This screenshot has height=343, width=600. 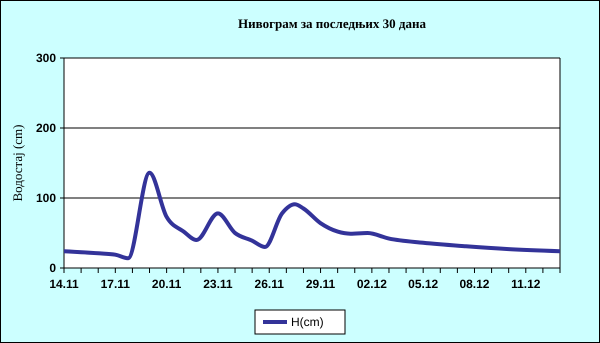 I want to click on y-tick-label: 0, so click(x=52, y=268).